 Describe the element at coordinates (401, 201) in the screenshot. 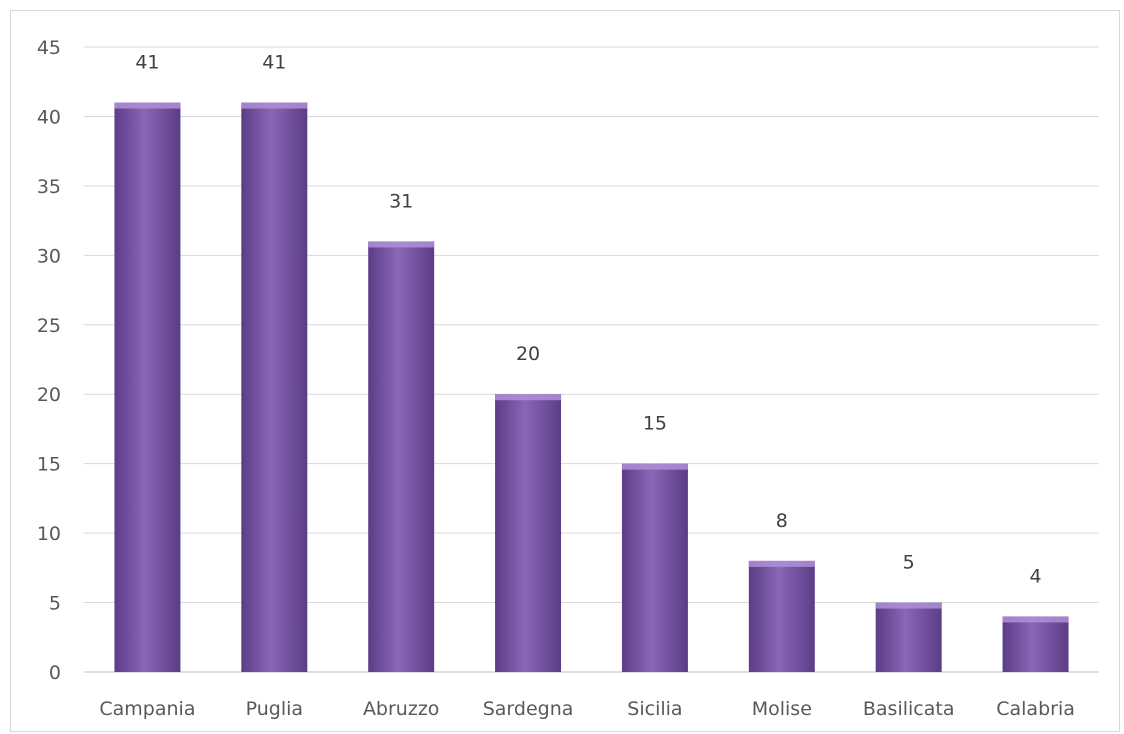

I see `data-label: 31` at that location.